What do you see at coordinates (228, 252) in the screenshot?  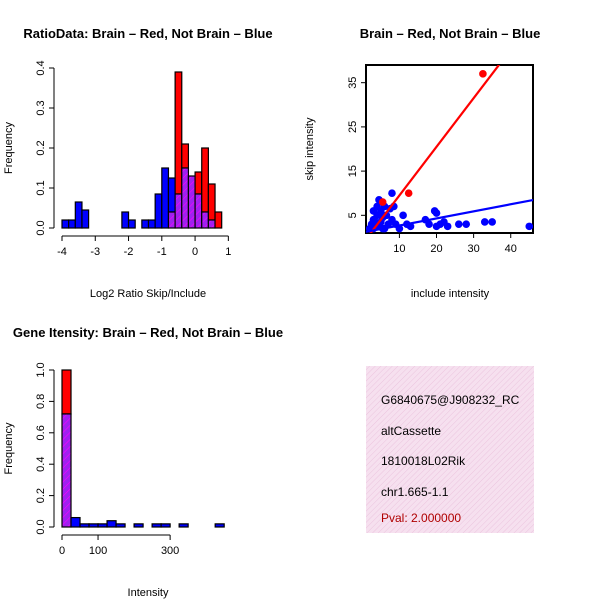 I see `x-tick-label: 1` at bounding box center [228, 252].